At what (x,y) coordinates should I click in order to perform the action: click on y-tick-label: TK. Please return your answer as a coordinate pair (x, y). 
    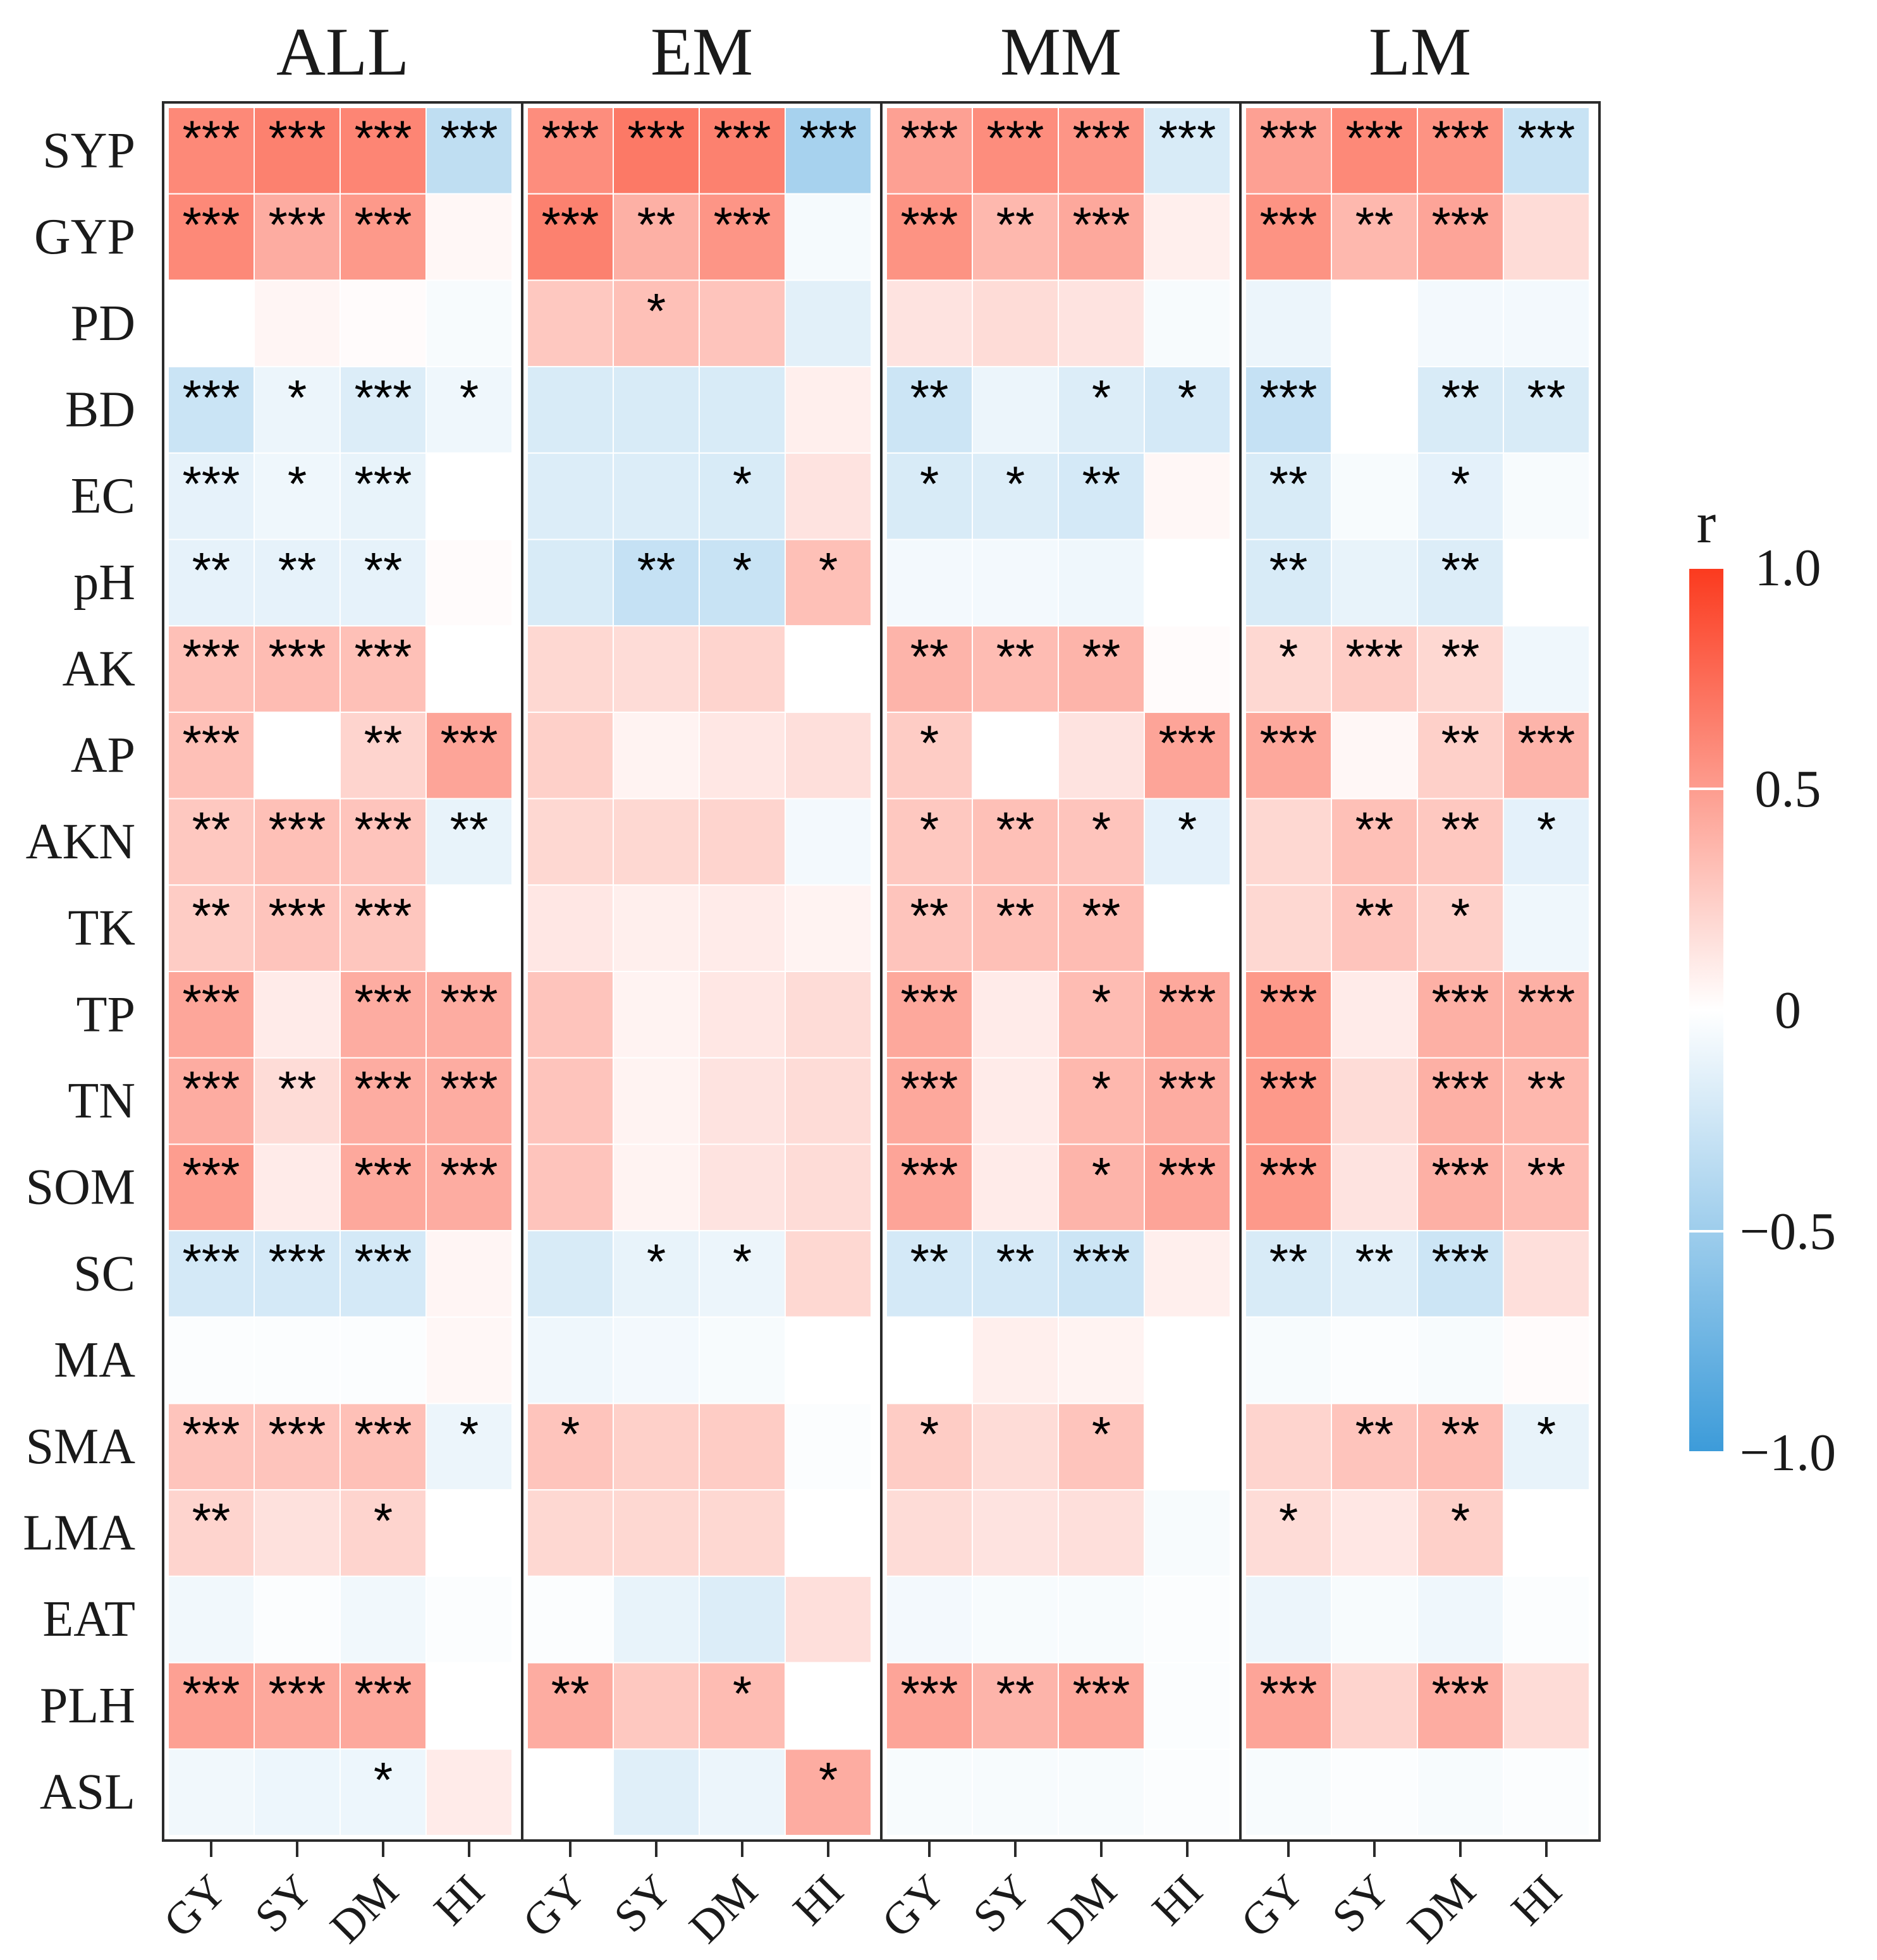
    Looking at the image, I should click on (101, 928).